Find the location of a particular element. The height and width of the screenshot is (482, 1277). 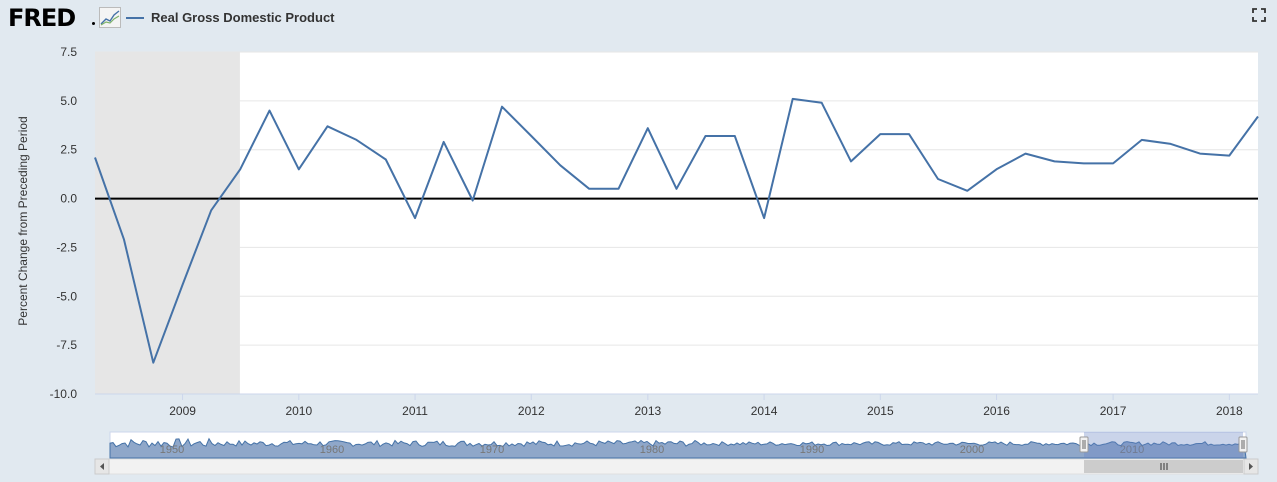

navigator-selection is located at coordinates (1163, 445).